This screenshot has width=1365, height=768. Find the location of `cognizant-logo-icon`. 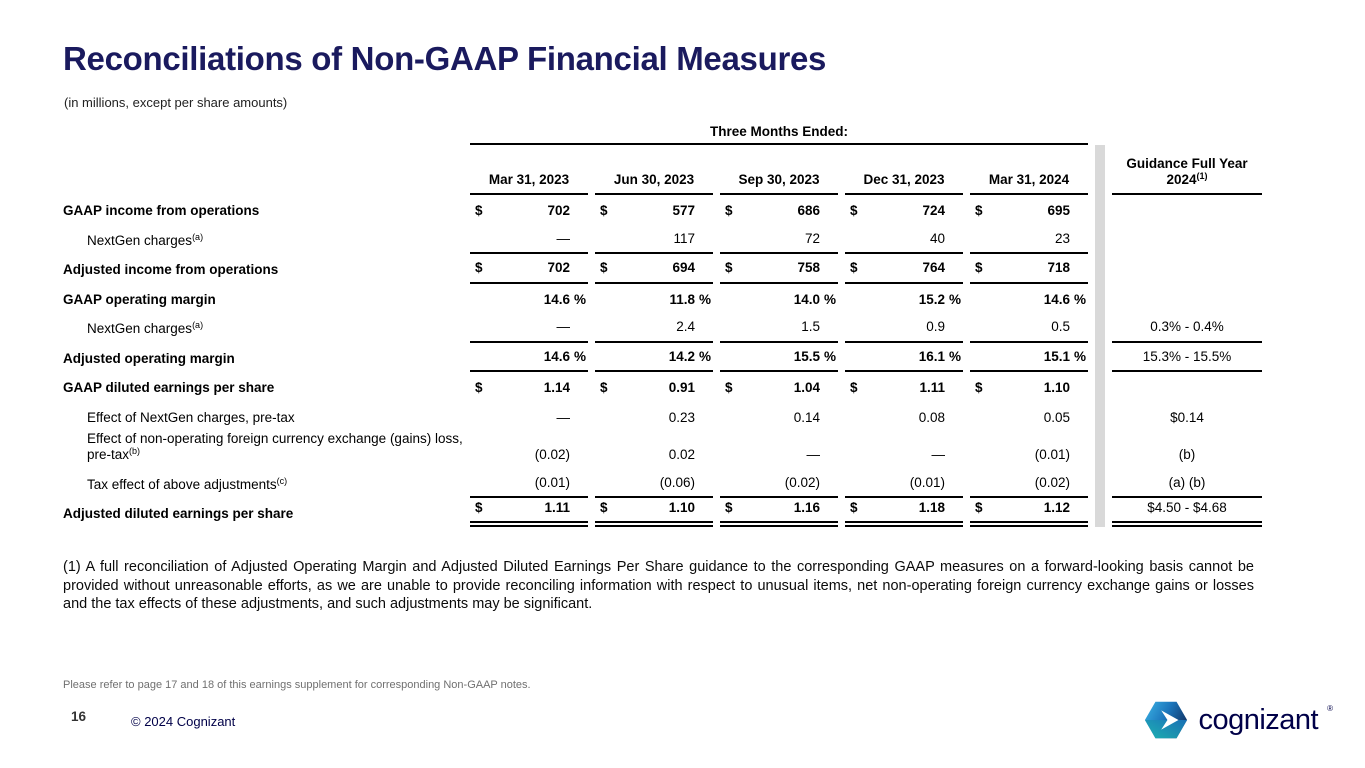

cognizant-logo-icon is located at coordinates (1166, 720).